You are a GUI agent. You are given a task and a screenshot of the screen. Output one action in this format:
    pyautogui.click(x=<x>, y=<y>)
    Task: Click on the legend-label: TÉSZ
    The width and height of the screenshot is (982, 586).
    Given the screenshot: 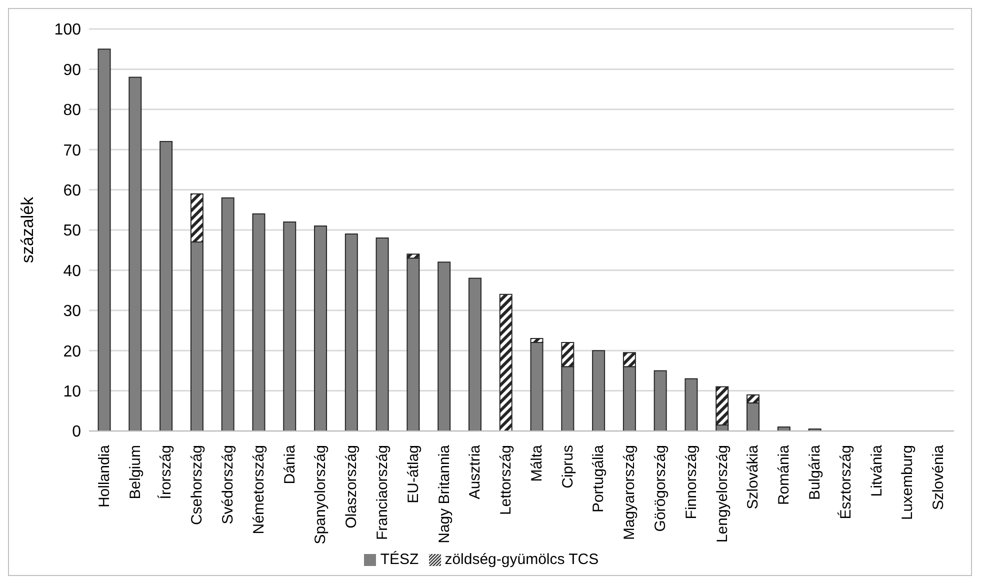 What is the action you would take?
    pyautogui.click(x=399, y=559)
    